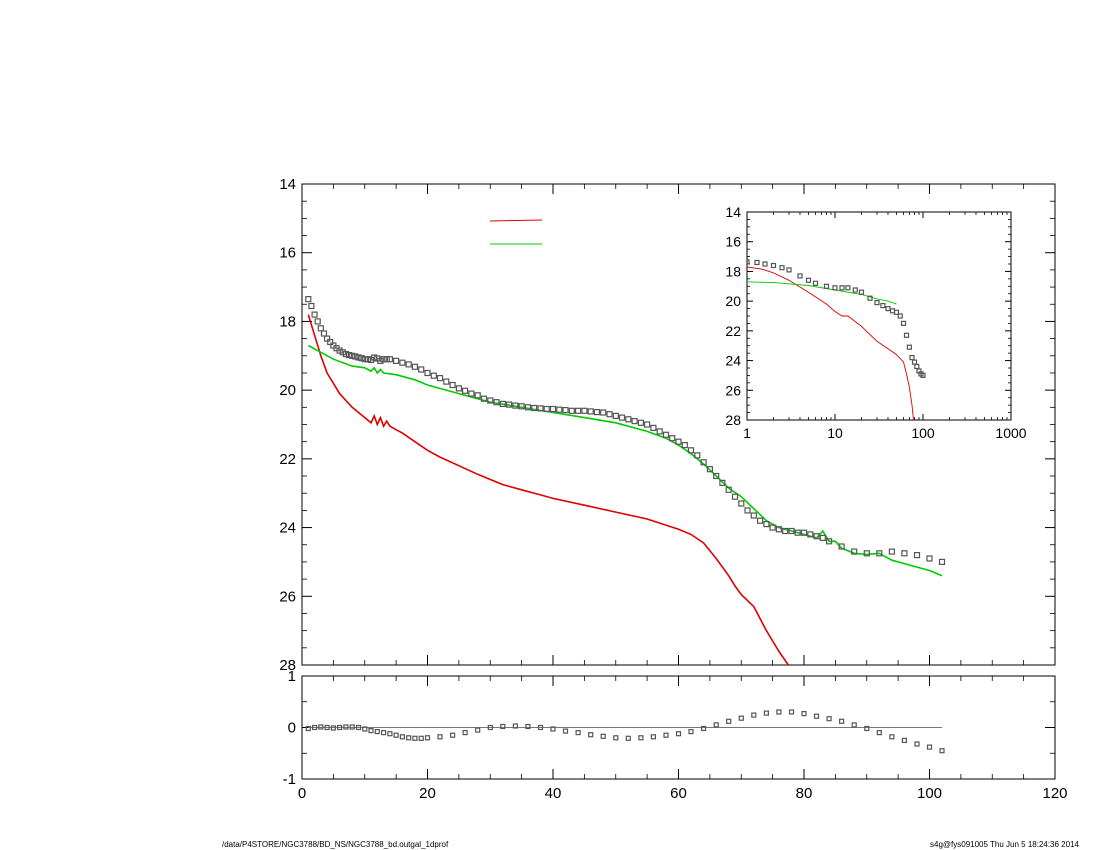 The image size is (1100, 850). I want to click on y-tick-label: 18, so click(287, 321).